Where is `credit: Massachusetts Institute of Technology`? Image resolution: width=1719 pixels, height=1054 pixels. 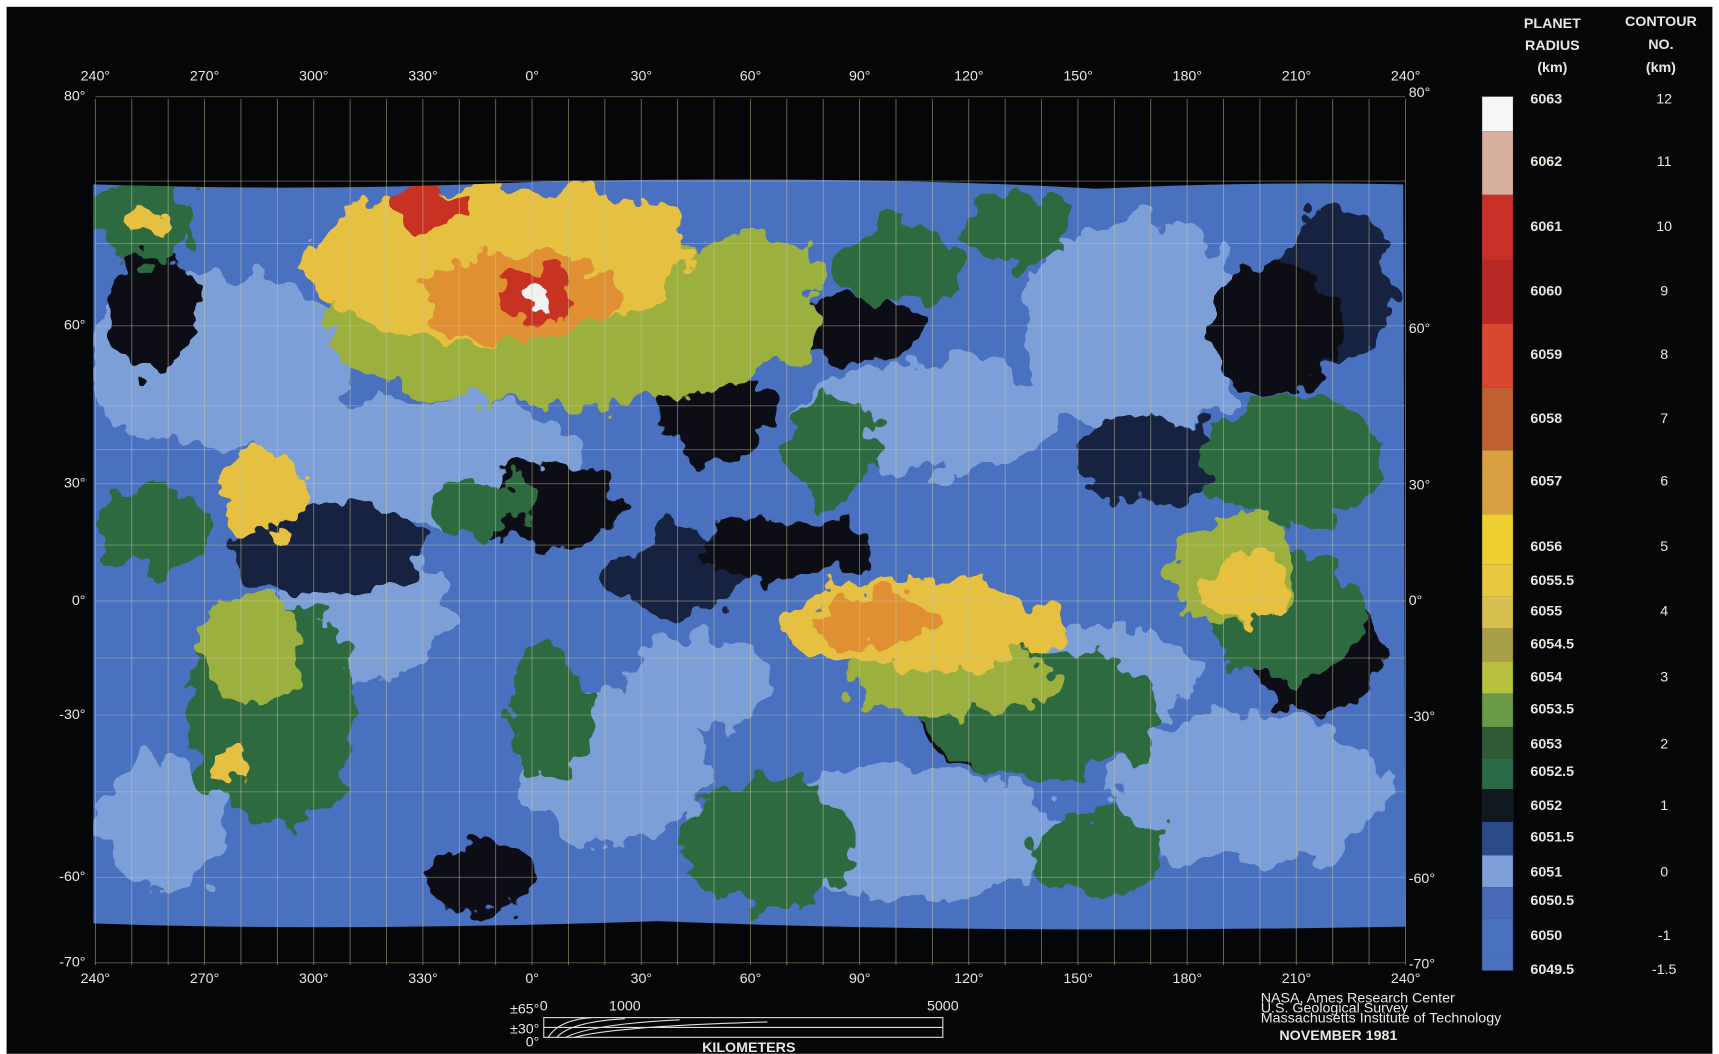 credit: Massachusetts Institute of Technology is located at coordinates (1381, 1018).